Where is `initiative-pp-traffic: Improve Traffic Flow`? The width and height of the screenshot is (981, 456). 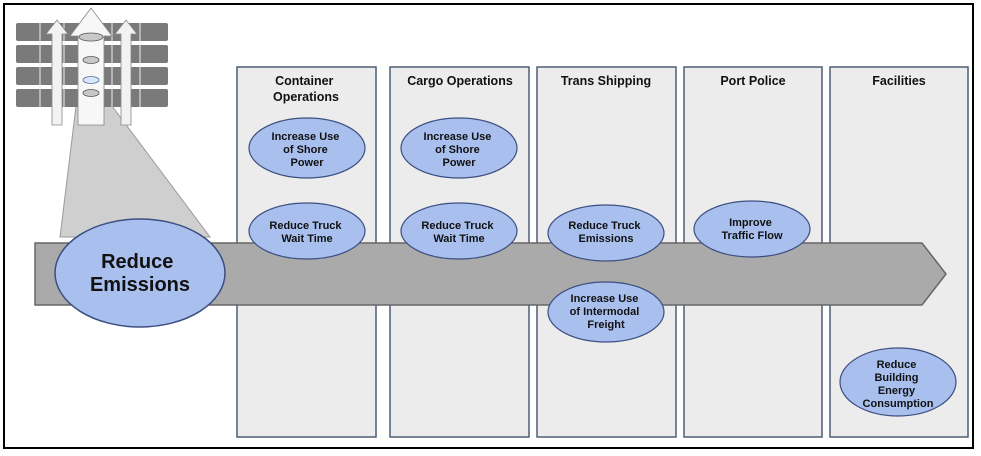
initiative-pp-traffic: Improve Traffic Flow is located at coordinates (752, 229).